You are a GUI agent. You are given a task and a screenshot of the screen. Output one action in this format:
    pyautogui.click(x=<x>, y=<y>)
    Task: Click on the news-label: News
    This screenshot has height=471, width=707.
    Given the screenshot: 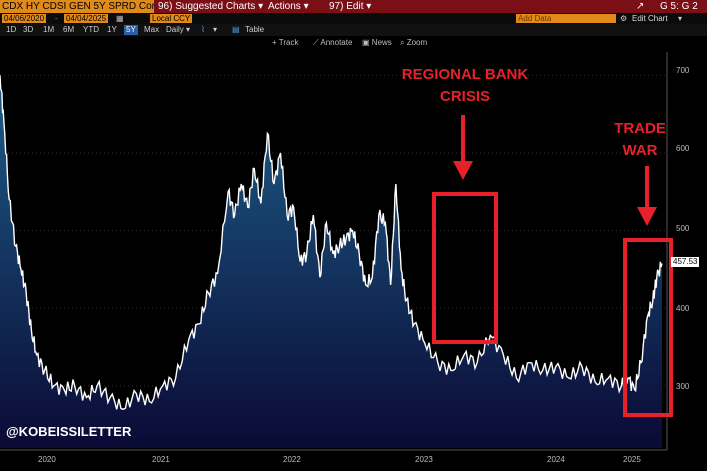 What is the action you would take?
    pyautogui.click(x=381, y=42)
    